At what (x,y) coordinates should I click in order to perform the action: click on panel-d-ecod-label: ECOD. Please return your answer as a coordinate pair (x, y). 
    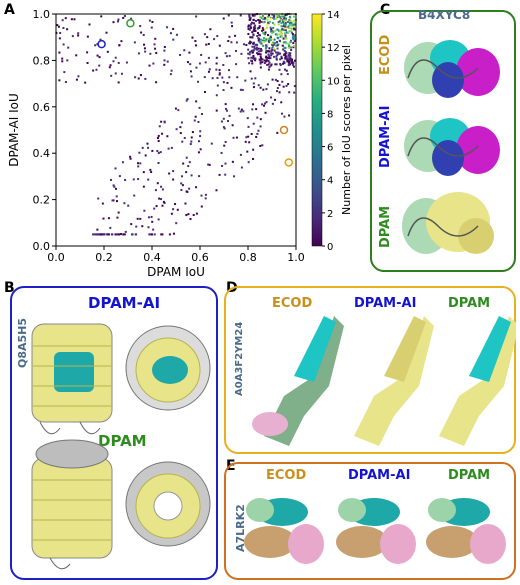
    Looking at the image, I should click on (292, 303).